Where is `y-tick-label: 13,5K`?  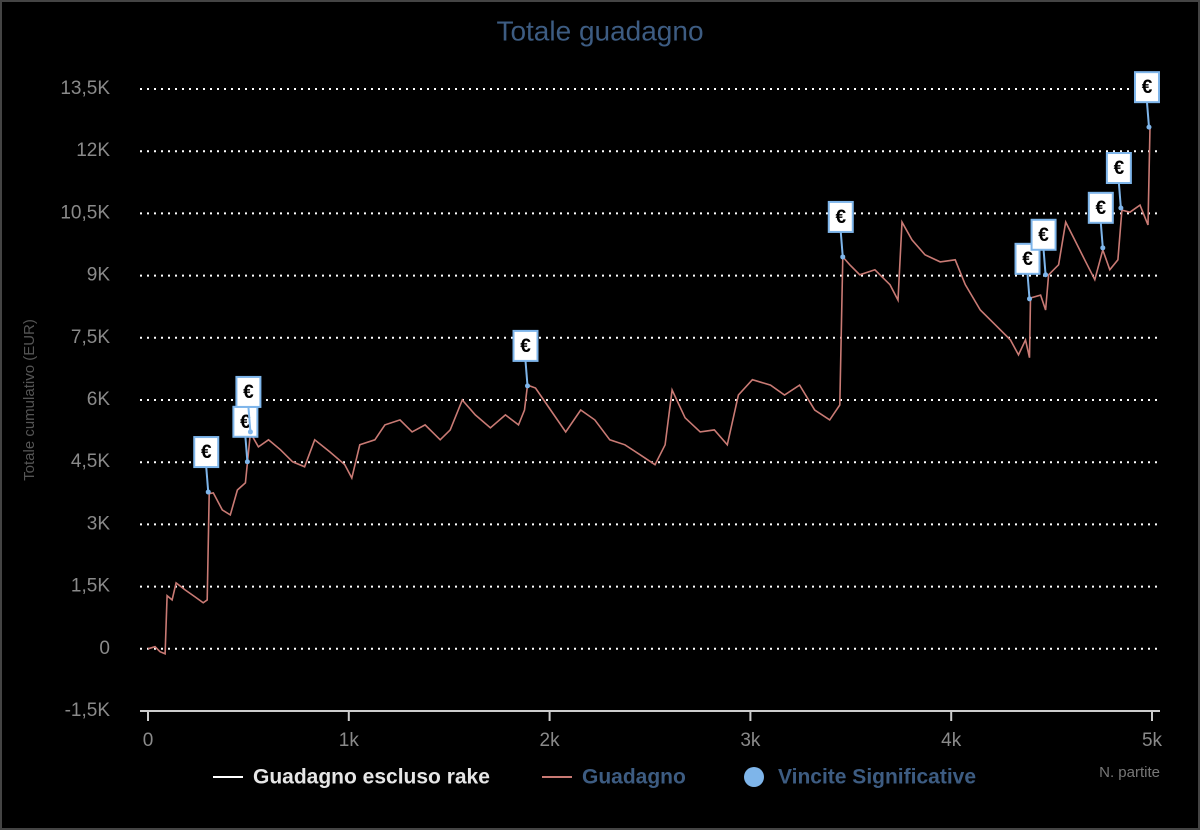
y-tick-label: 13,5K is located at coordinates (85, 88).